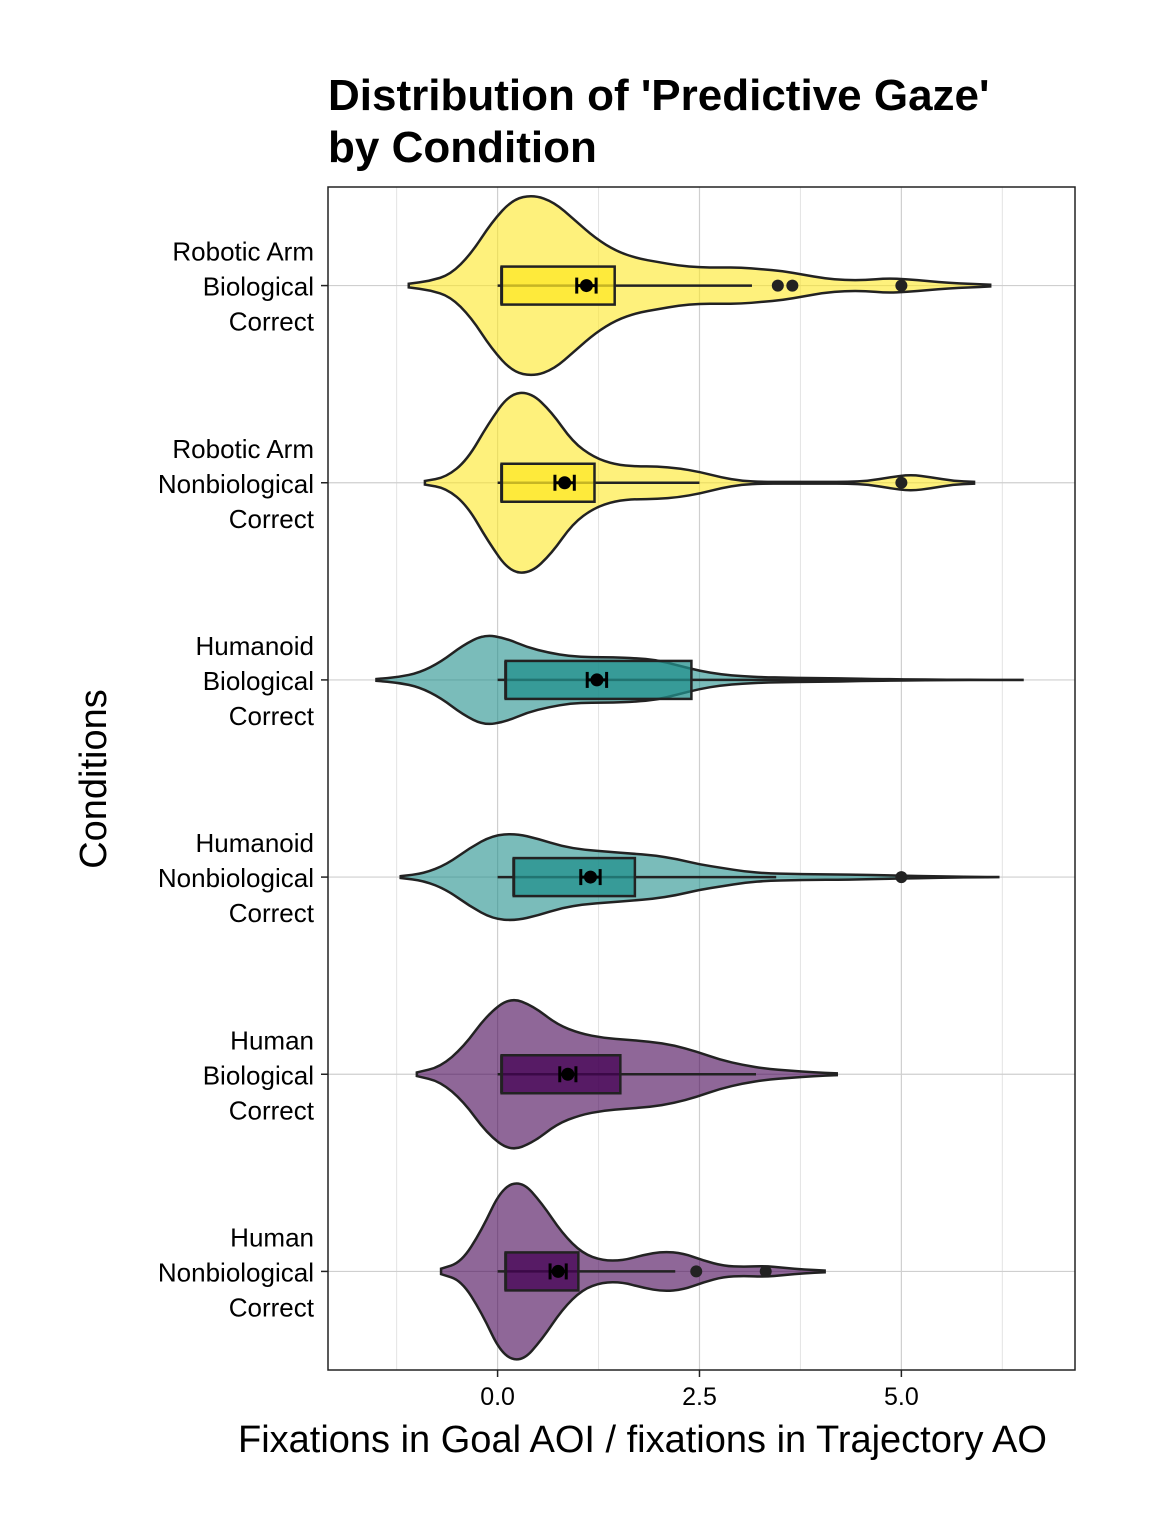  I want to click on chart-title-line-1: Distribution of 'Predictive Gaze', so click(658, 95).